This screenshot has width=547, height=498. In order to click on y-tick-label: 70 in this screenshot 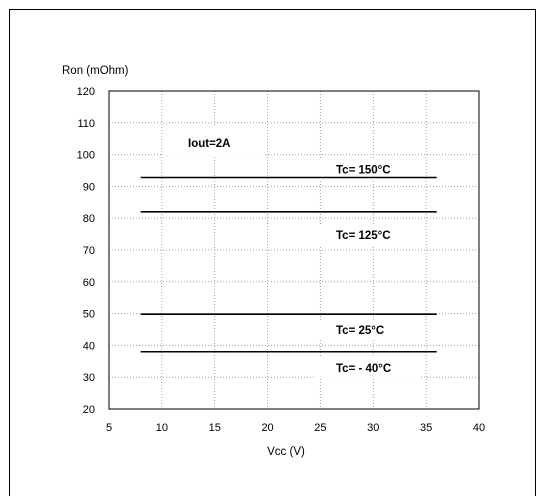, I will do `click(89, 251)`.